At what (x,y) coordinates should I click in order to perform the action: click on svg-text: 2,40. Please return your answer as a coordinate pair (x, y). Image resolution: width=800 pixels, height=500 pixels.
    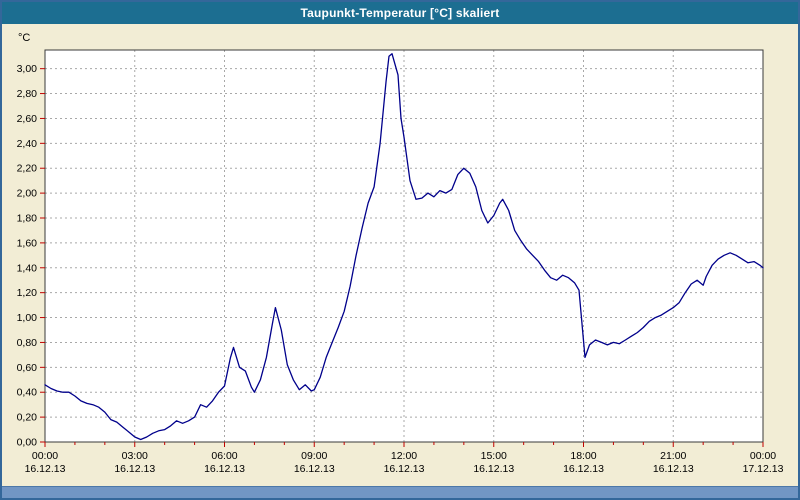
    Looking at the image, I should click on (27, 144).